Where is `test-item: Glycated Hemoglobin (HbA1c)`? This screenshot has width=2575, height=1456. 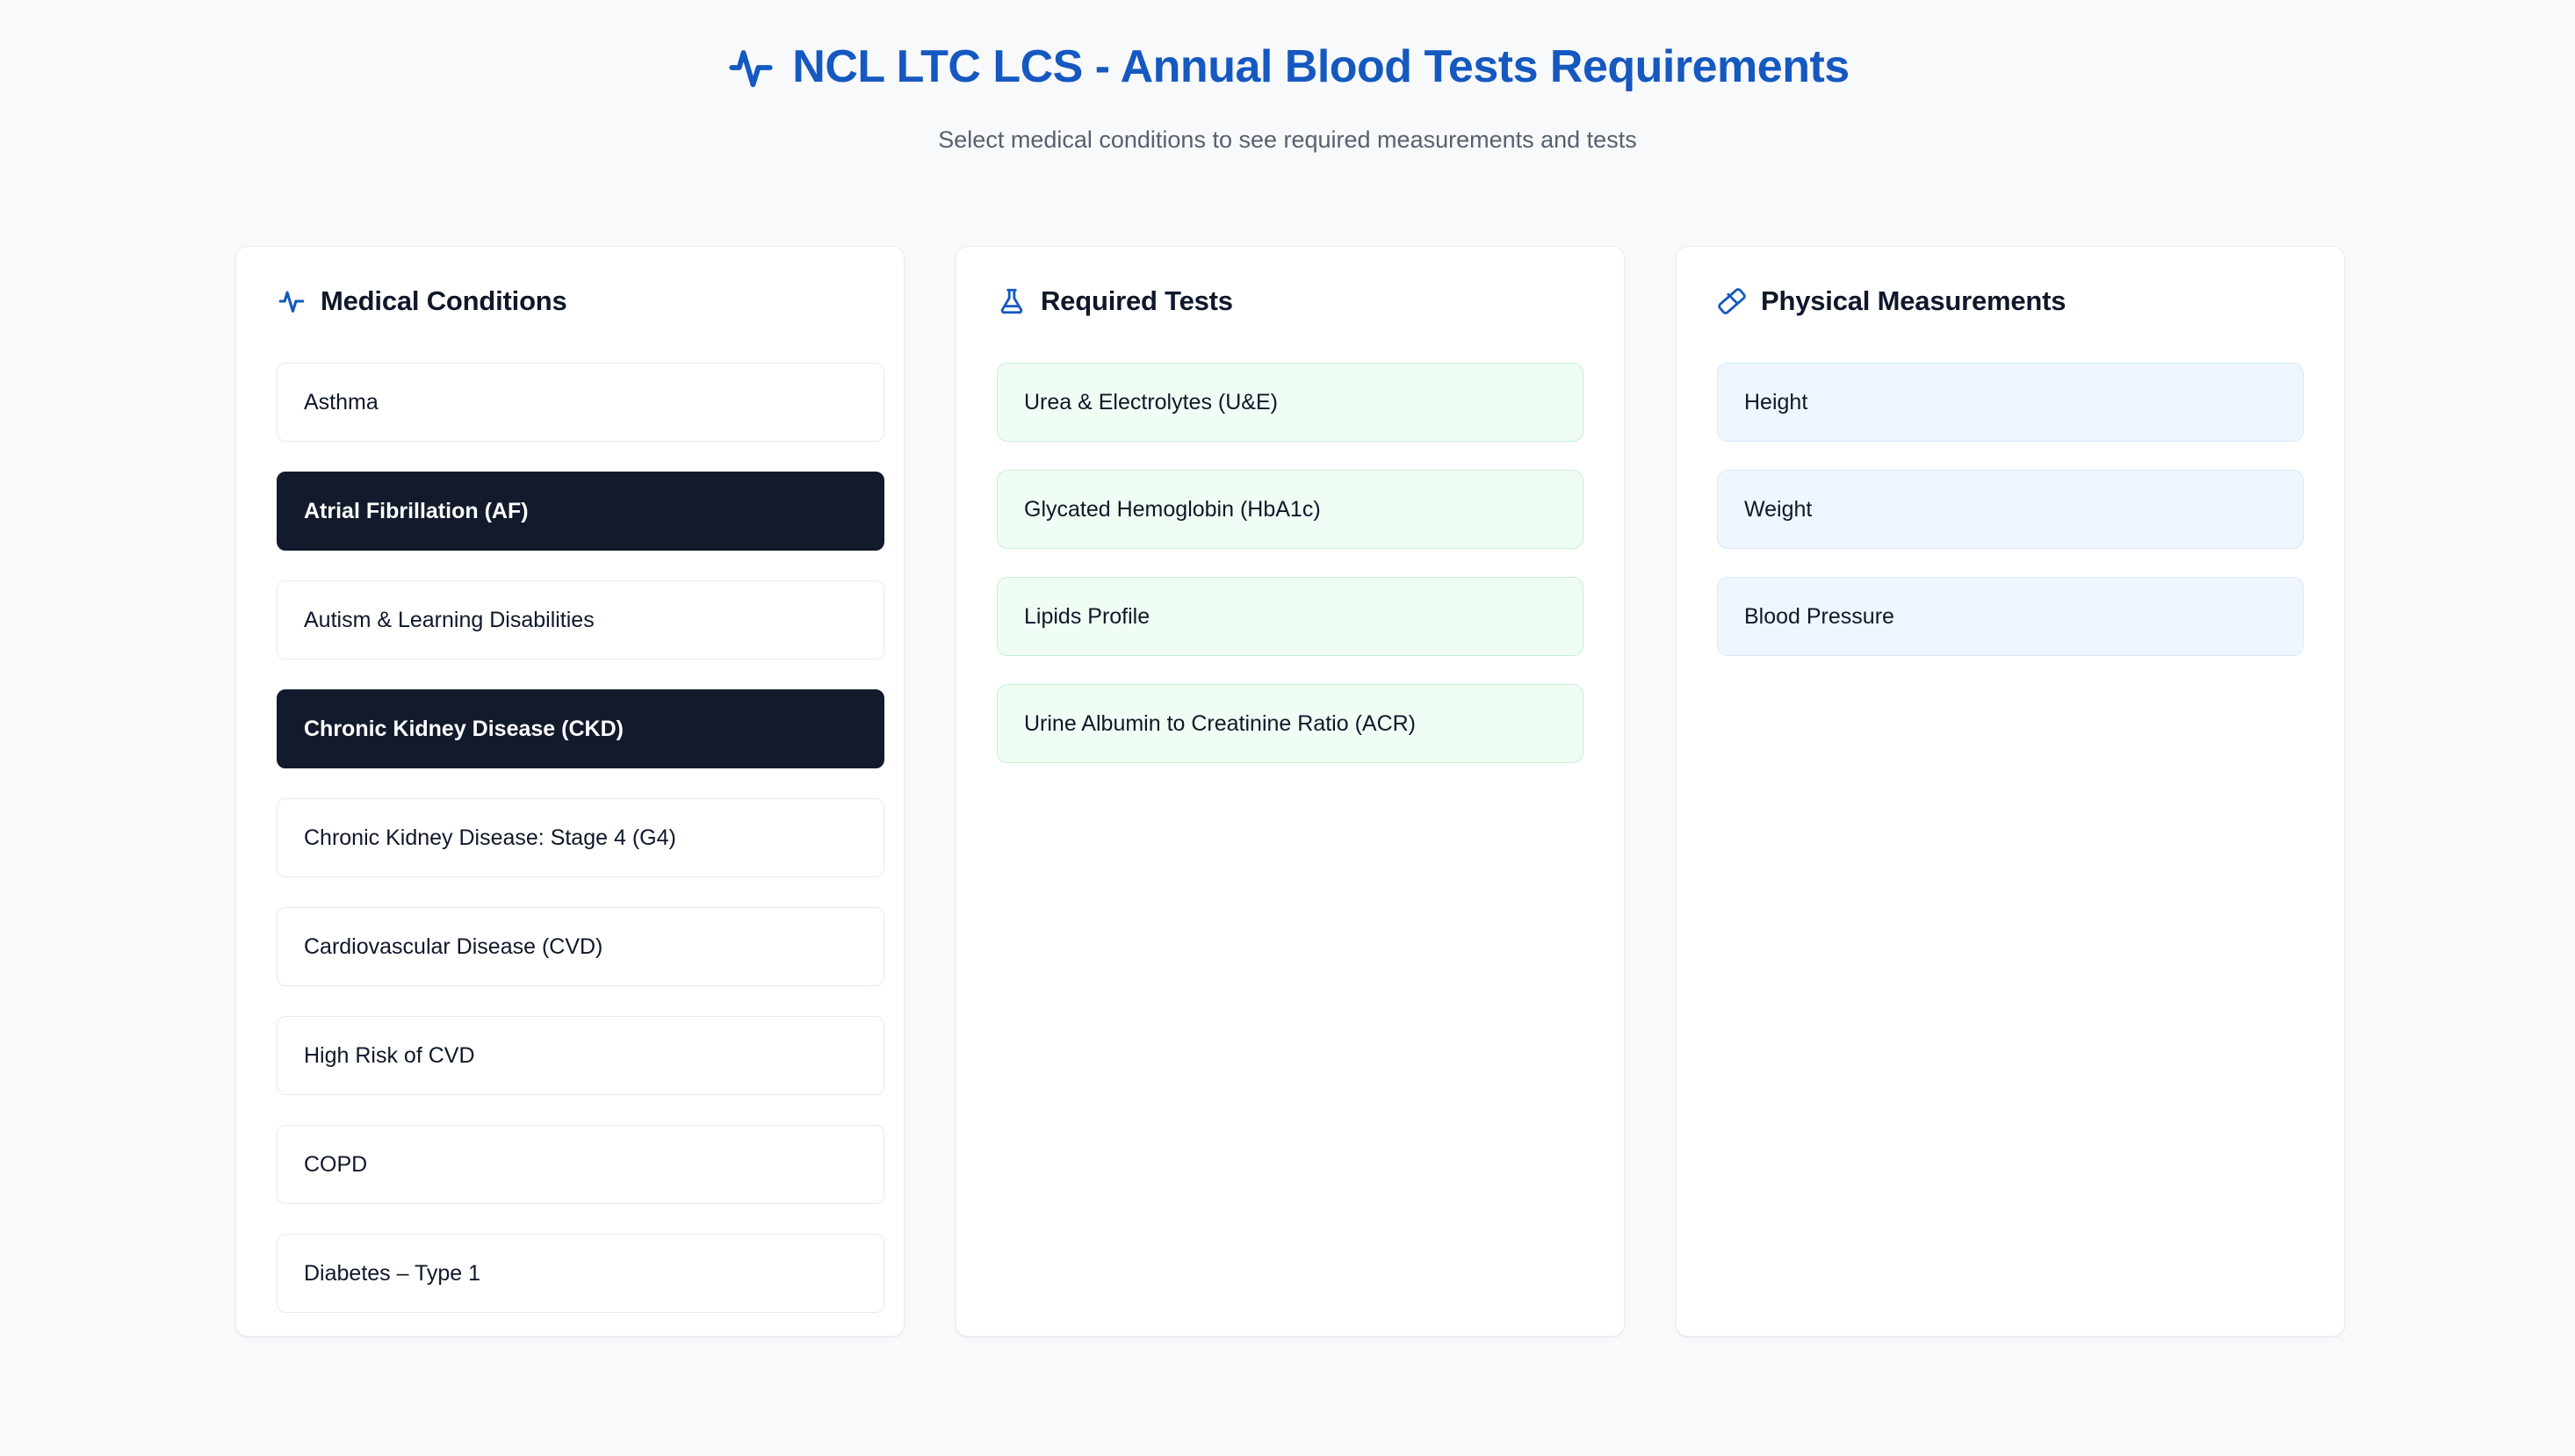 test-item: Glycated Hemoglobin (HbA1c) is located at coordinates (1290, 509).